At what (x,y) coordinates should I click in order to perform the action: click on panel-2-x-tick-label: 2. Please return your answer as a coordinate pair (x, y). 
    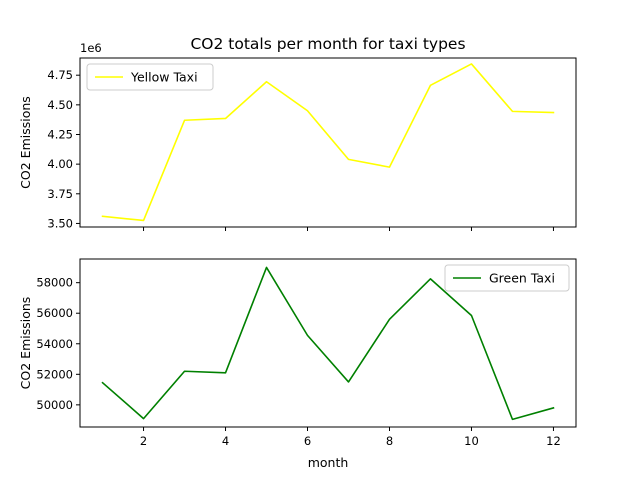
    Looking at the image, I should click on (143, 441).